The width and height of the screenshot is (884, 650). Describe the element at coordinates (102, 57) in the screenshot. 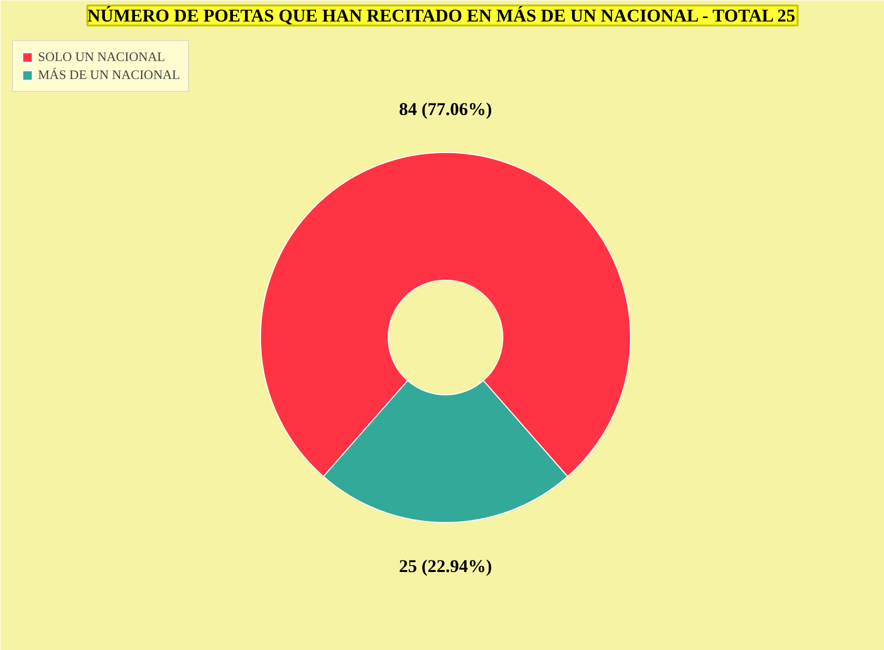

I see `legend-label: SOLO UN NACIONAL` at that location.